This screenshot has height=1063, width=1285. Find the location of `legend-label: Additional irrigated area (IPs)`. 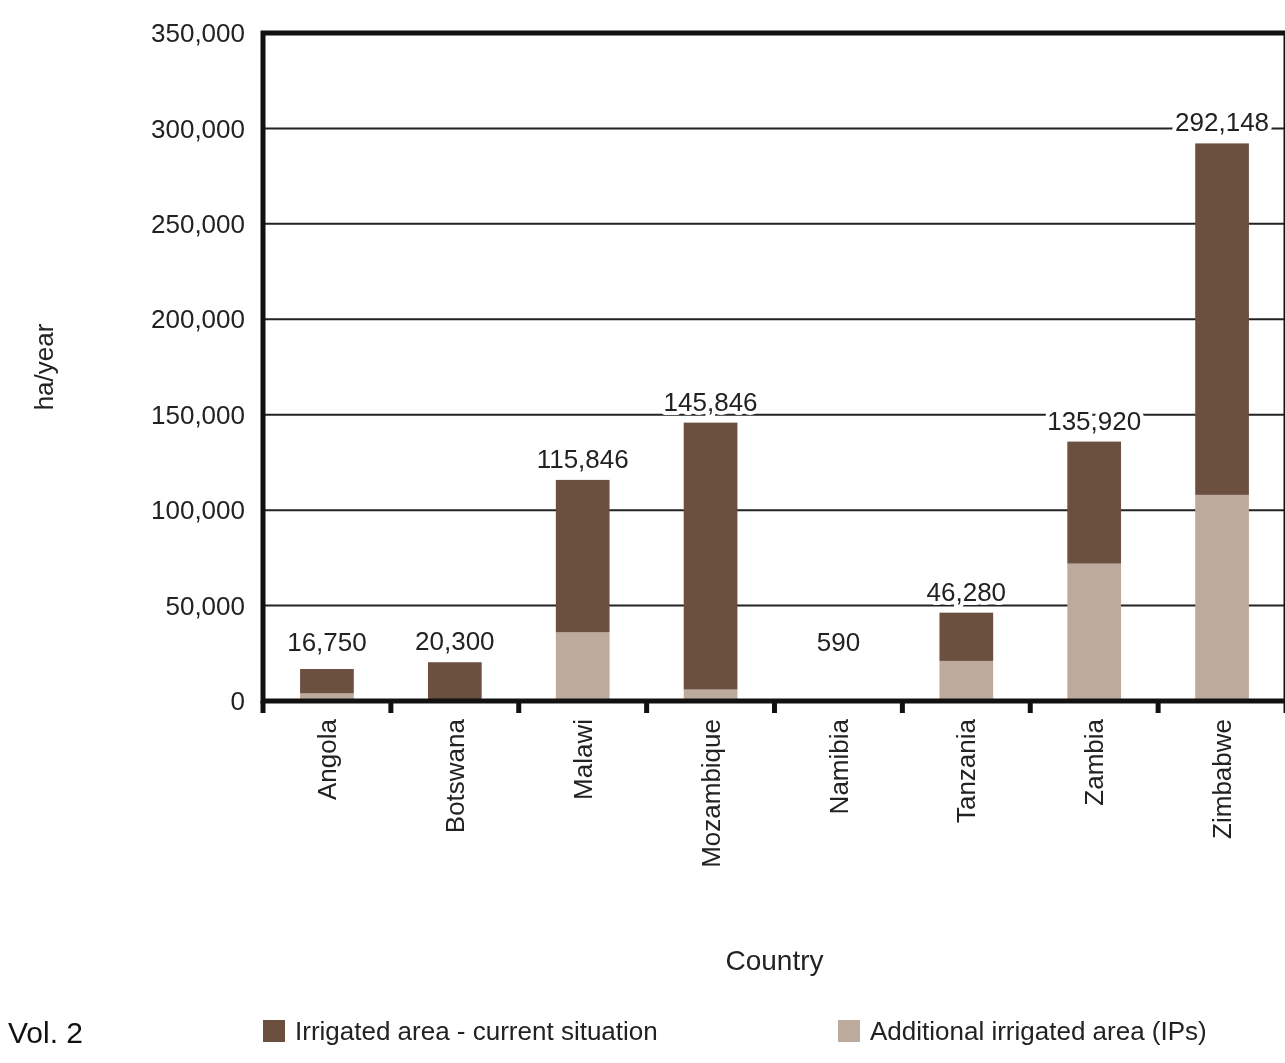

legend-label: Additional irrigated area (IPs) is located at coordinates (1038, 1031).